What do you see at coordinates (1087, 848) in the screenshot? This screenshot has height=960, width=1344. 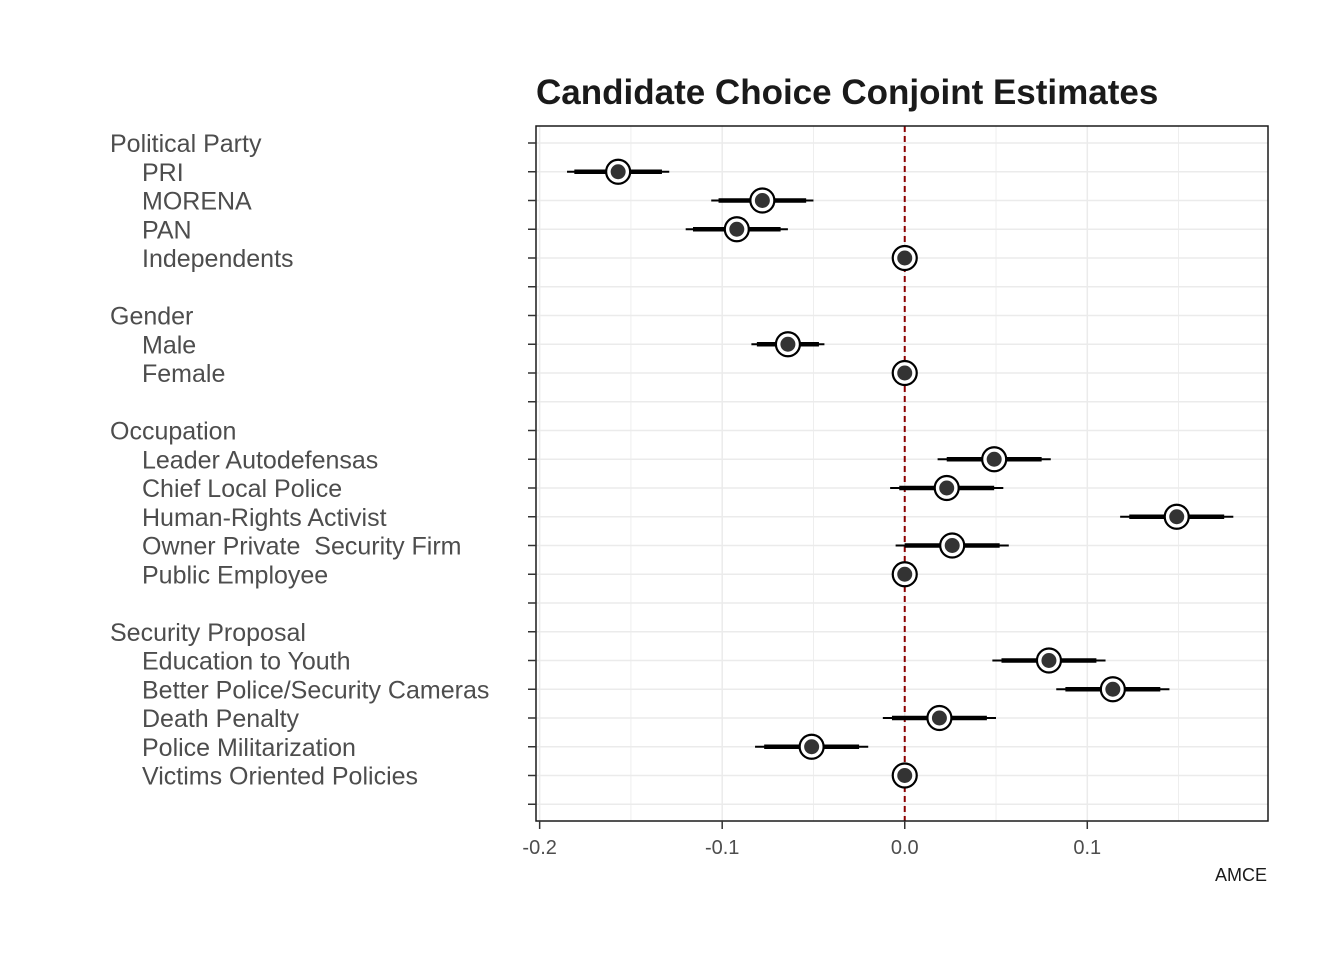 I see `x-tick-label: 0.1` at bounding box center [1087, 848].